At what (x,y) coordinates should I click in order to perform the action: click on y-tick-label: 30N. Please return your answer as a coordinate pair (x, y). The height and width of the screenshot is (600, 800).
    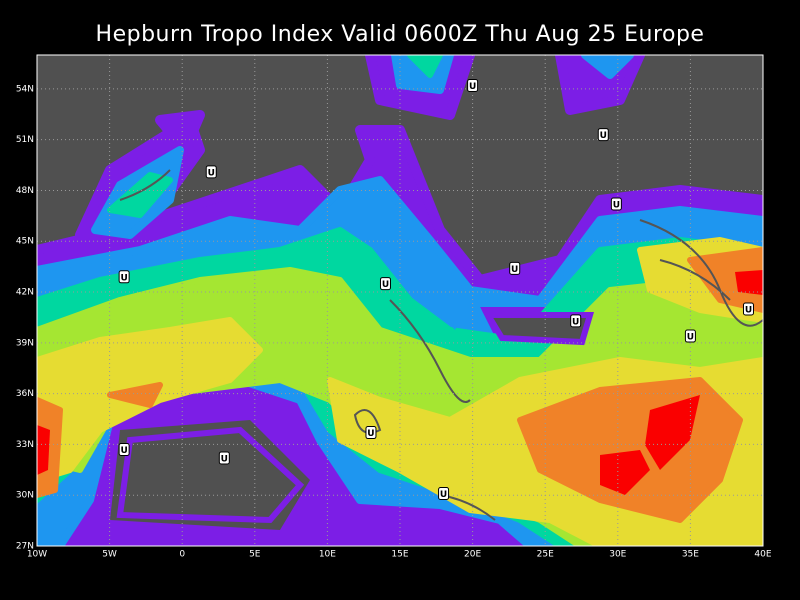
    Looking at the image, I should click on (25, 496).